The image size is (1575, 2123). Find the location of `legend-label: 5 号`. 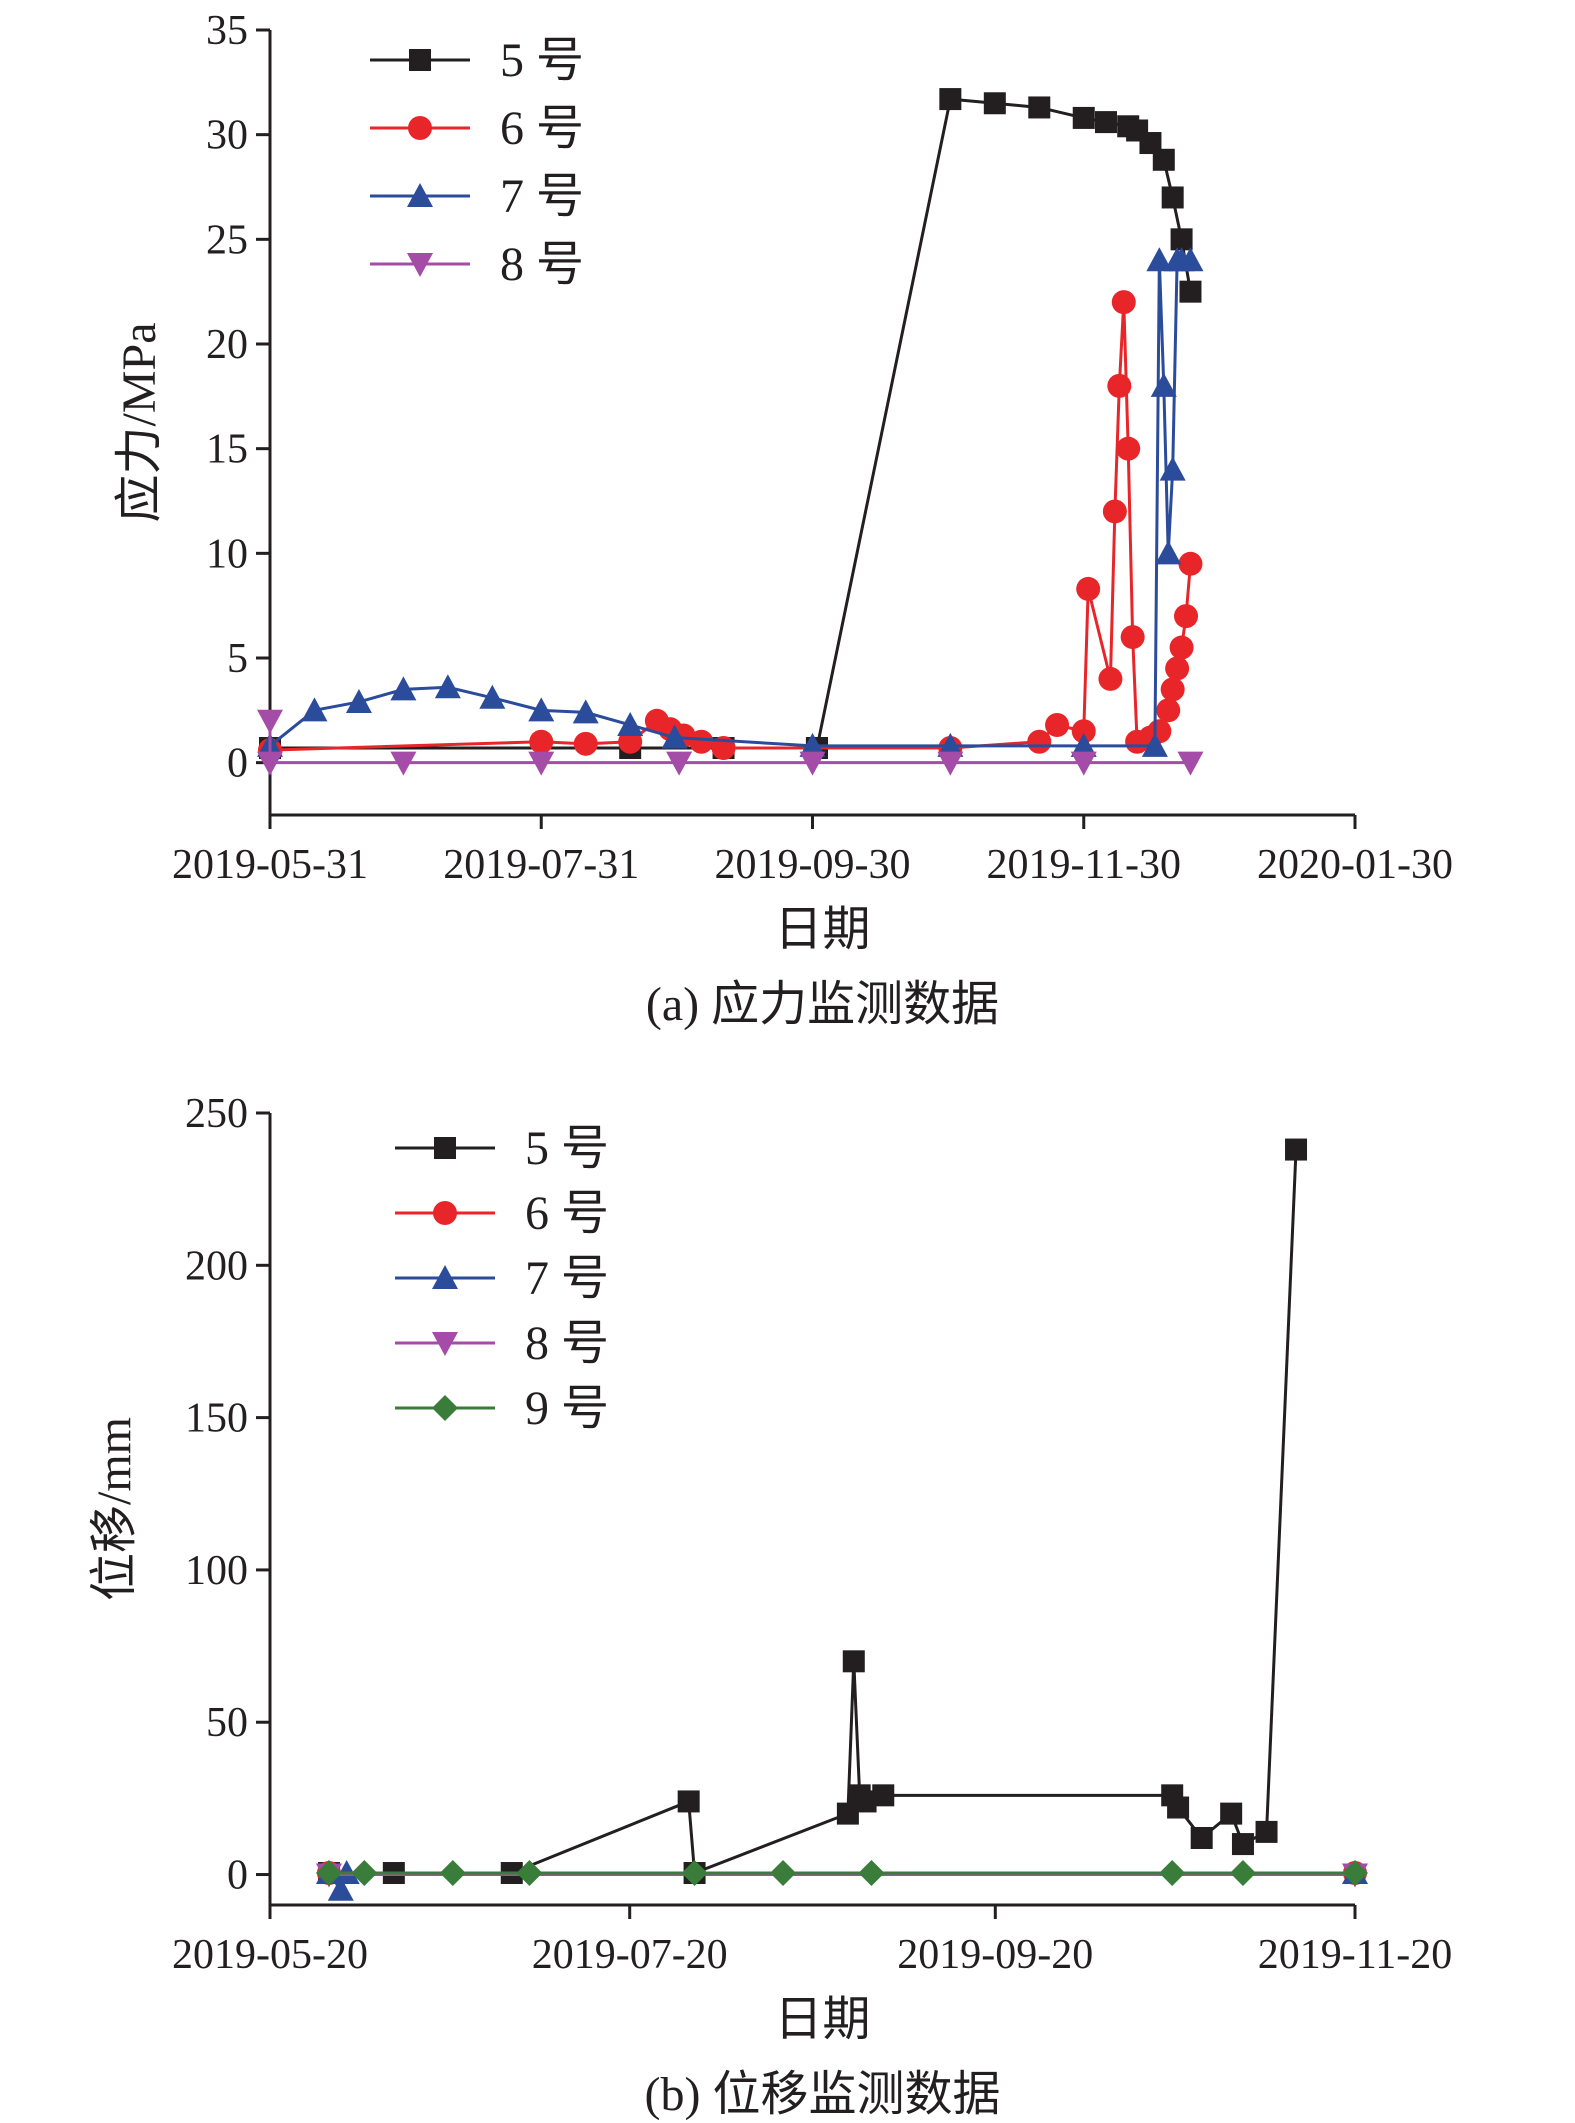

legend-label: 5 号 is located at coordinates (542, 60).